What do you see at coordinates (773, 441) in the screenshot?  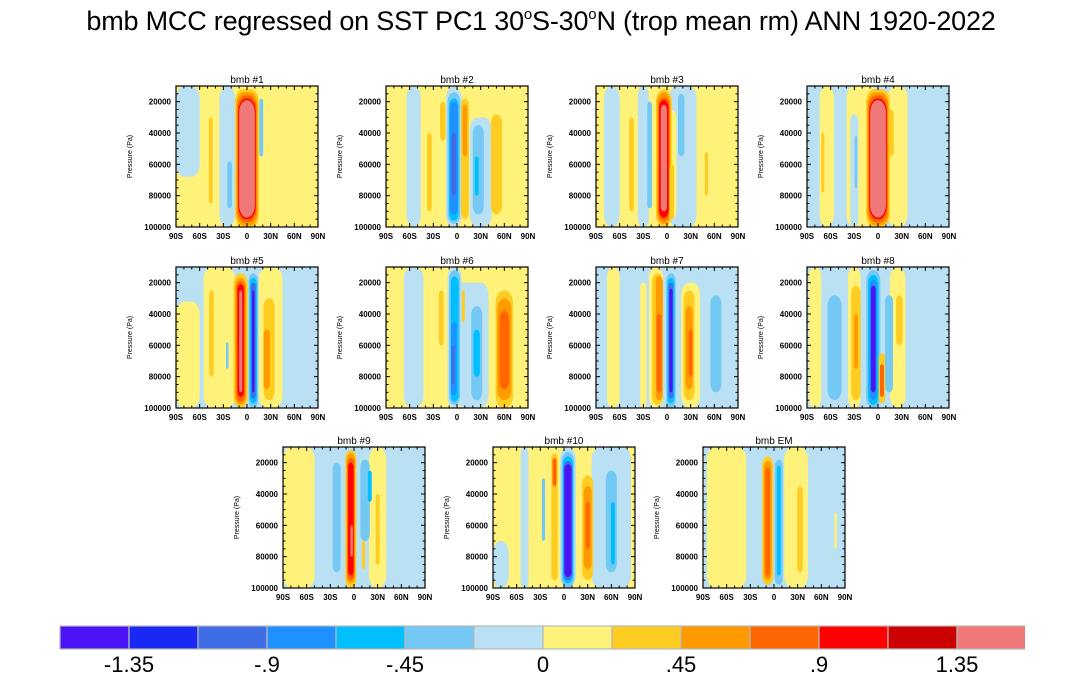 I see `panel-title: bmb EM` at bounding box center [773, 441].